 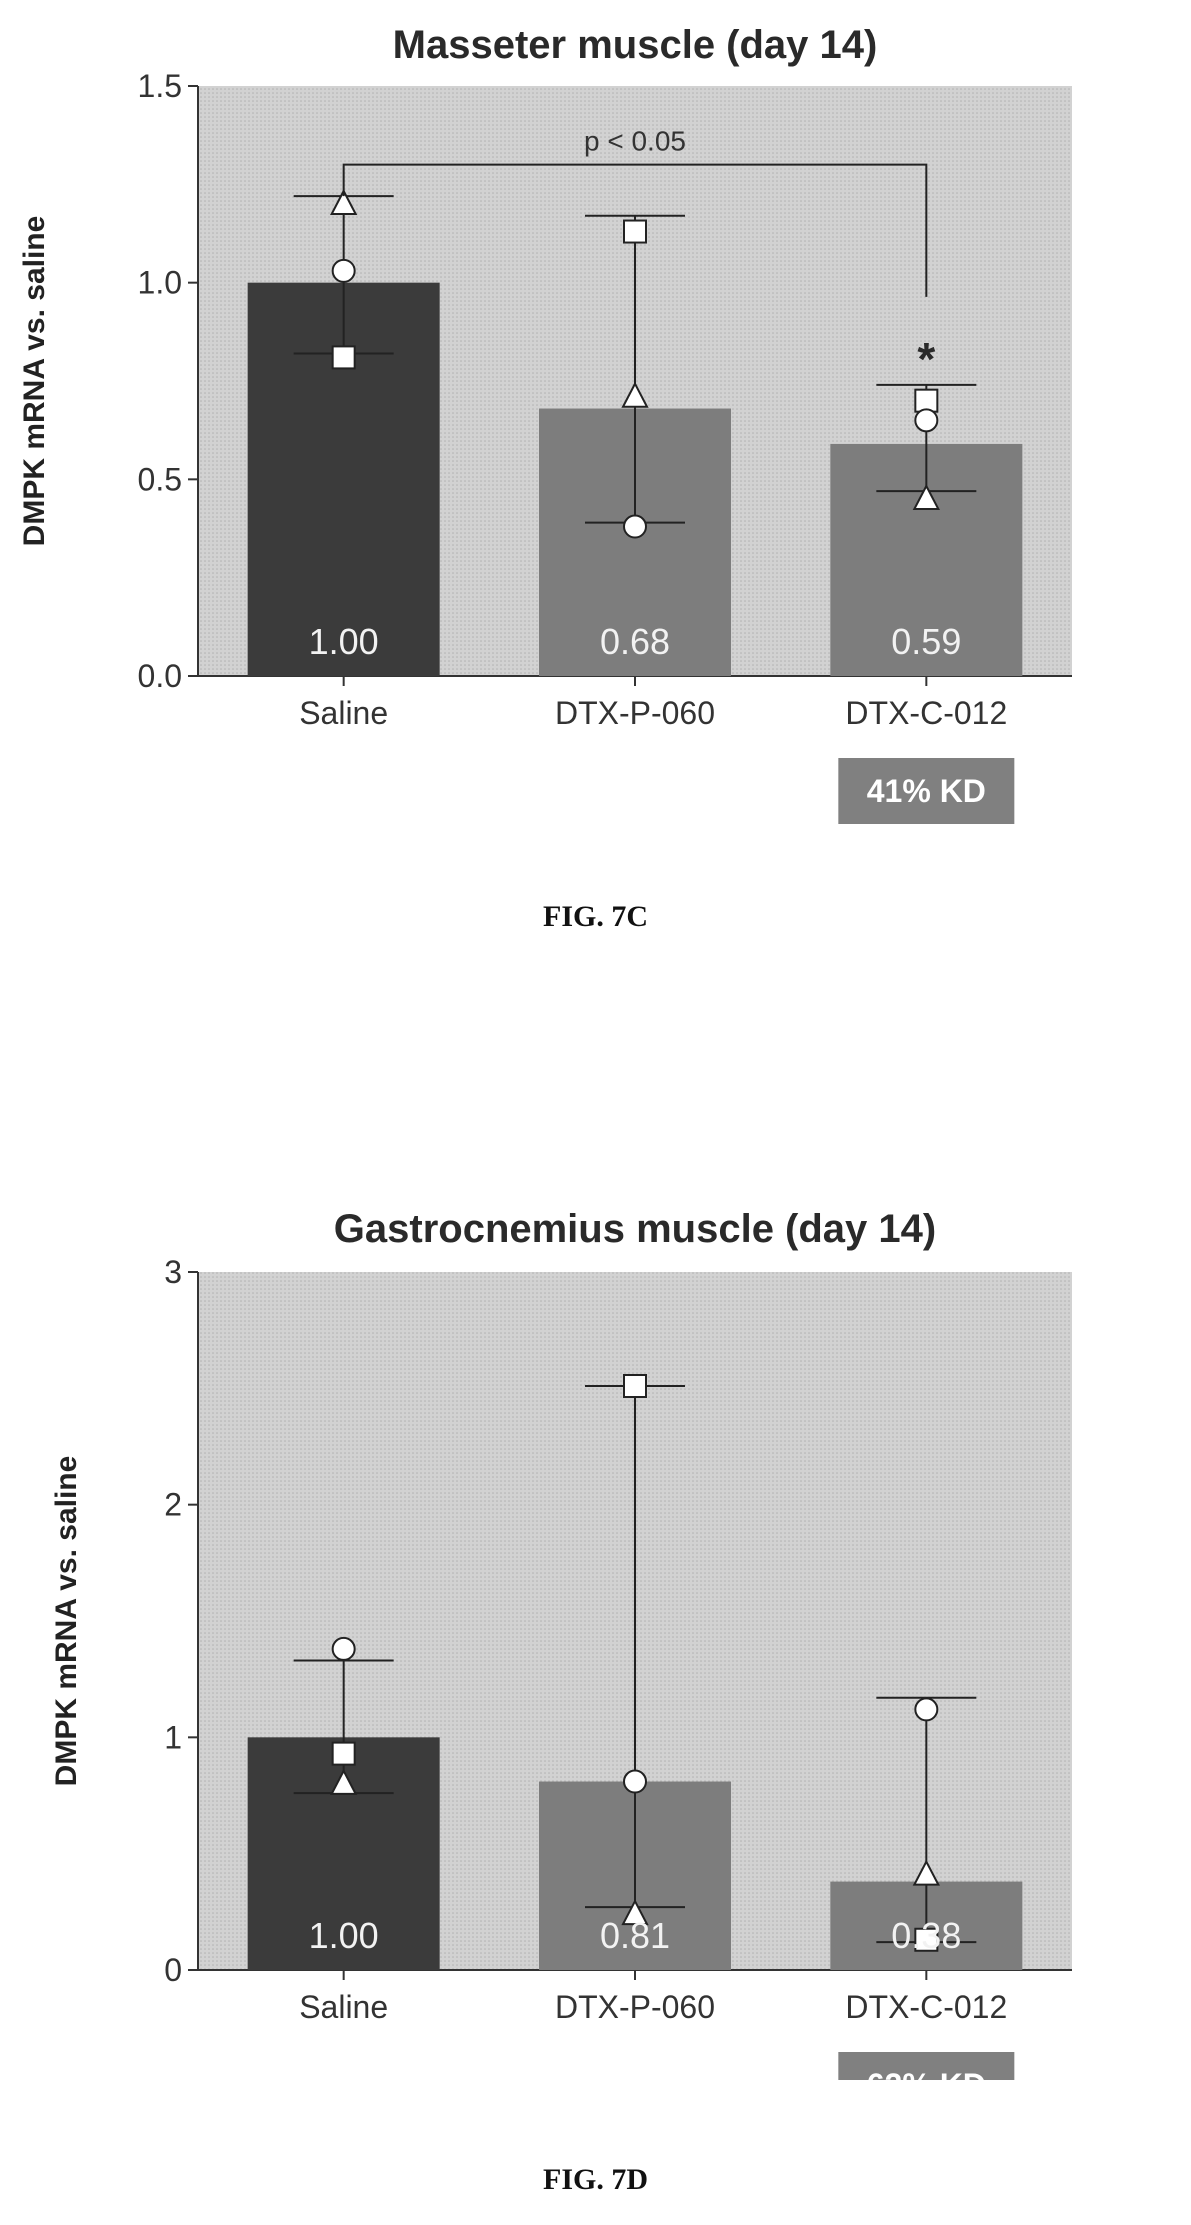 I want to click on figure-caption: FIG. 7D, so click(x=595, y=2179).